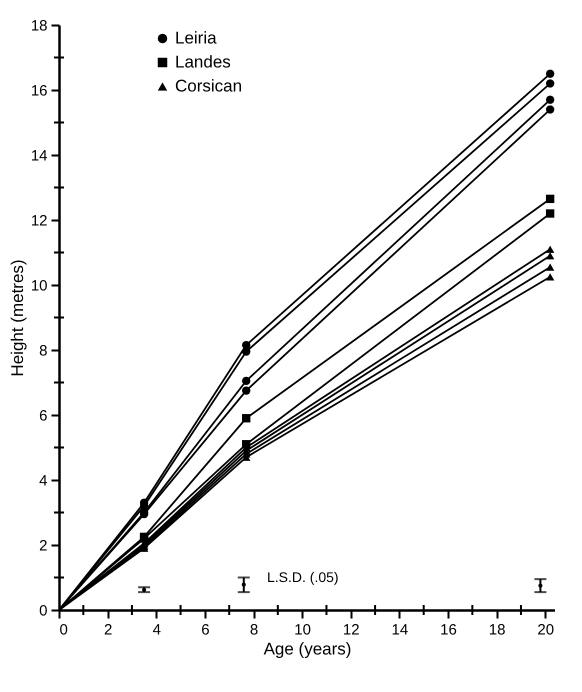  Describe the element at coordinates (39, 26) in the screenshot. I see `y-tick-label: 18` at that location.